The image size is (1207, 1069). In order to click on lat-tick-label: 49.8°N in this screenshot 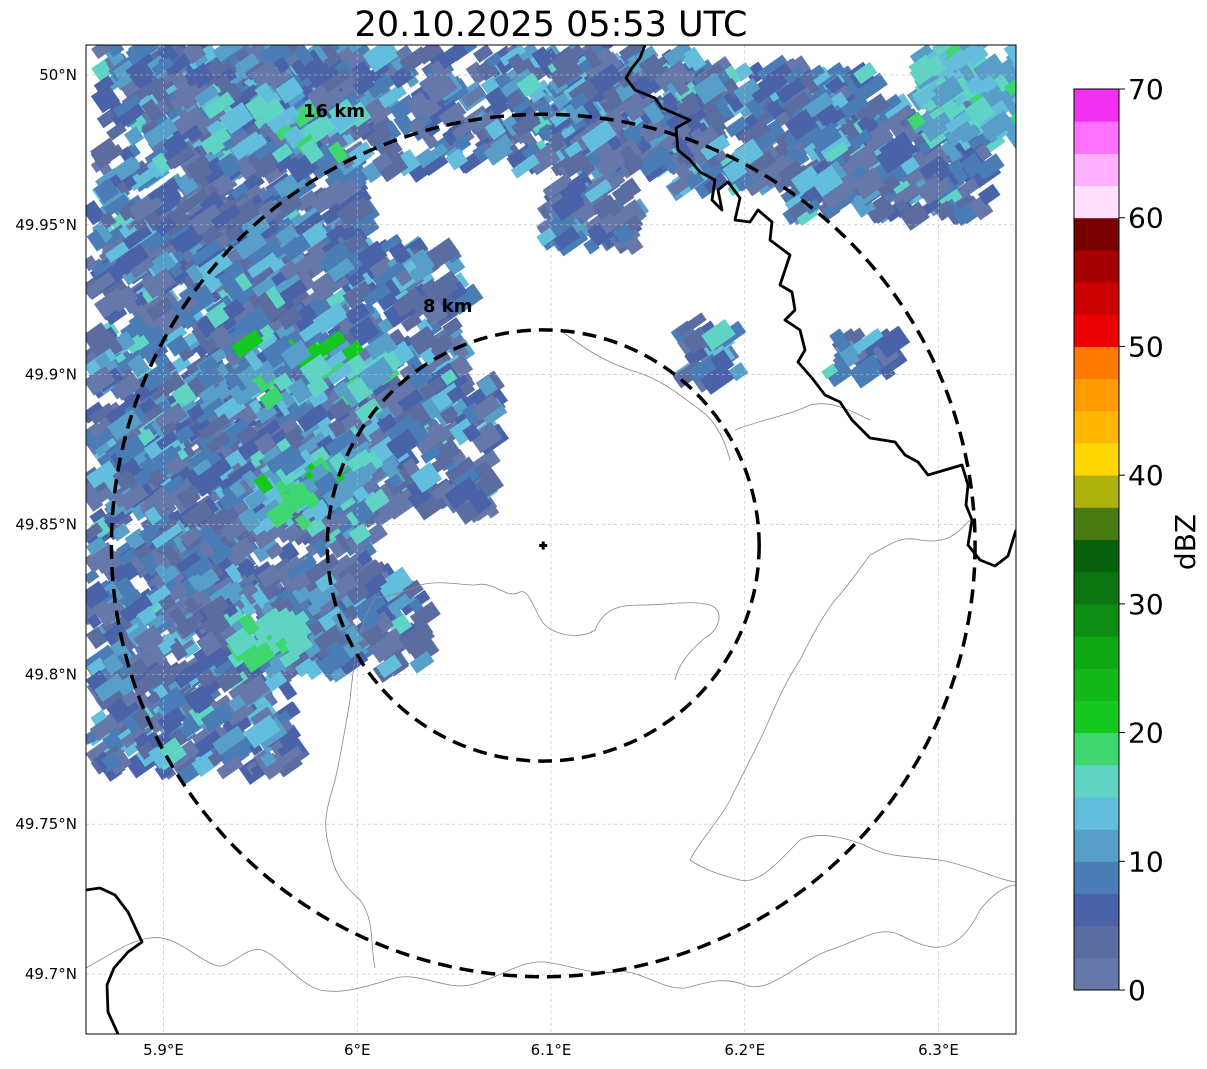, I will do `click(51, 674)`.